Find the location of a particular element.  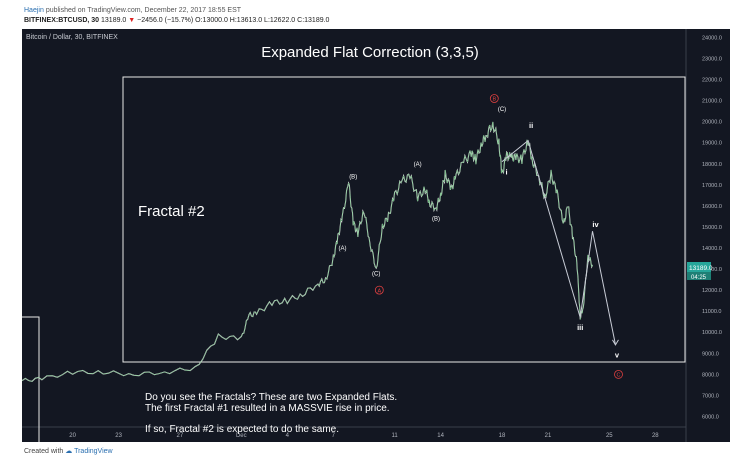

time-tick-label: 14 is located at coordinates (440, 436).